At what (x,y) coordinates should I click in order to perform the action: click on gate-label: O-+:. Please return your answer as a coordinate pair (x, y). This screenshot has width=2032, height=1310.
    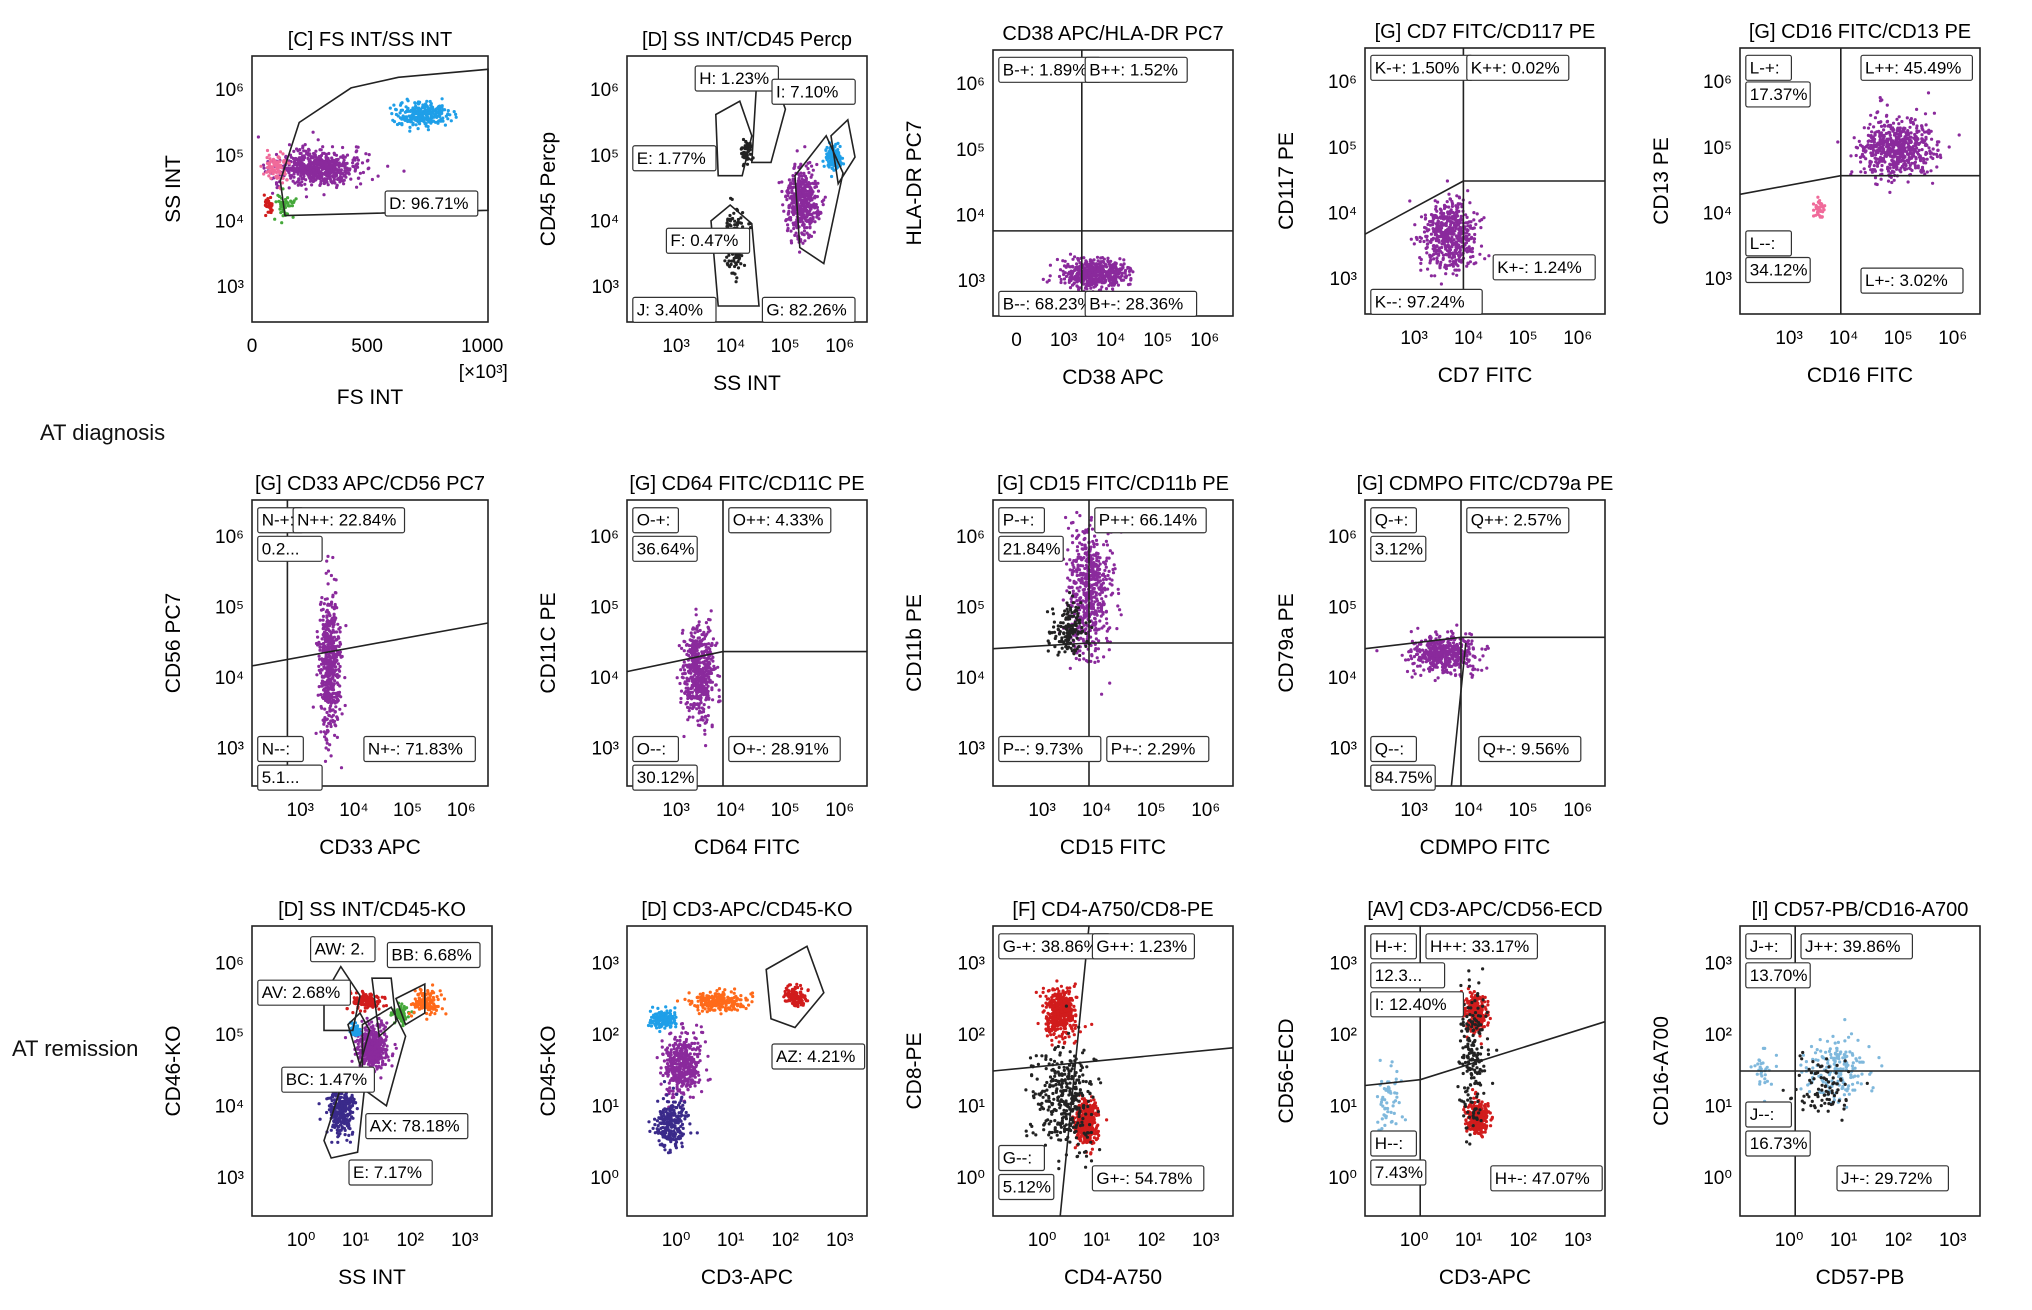
    Looking at the image, I should click on (655, 520).